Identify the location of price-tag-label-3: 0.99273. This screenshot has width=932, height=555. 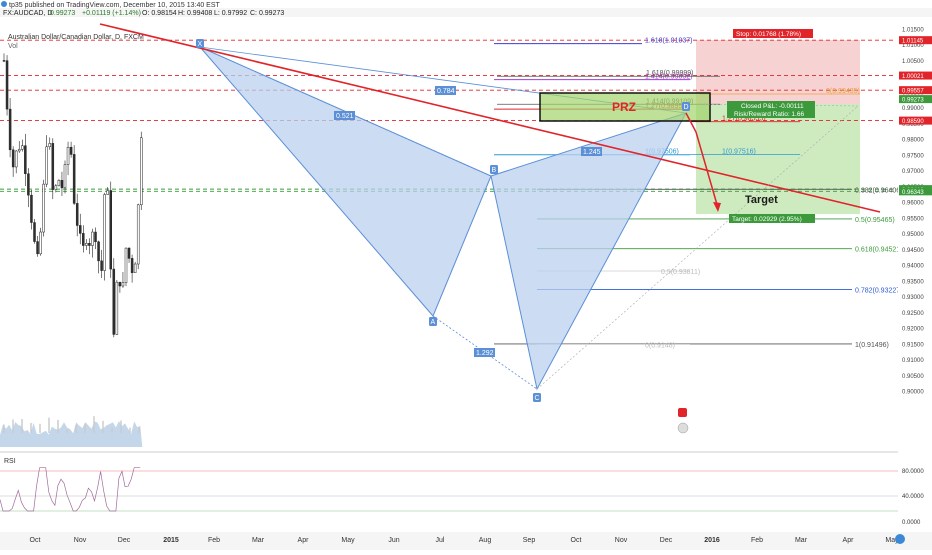
(913, 101).